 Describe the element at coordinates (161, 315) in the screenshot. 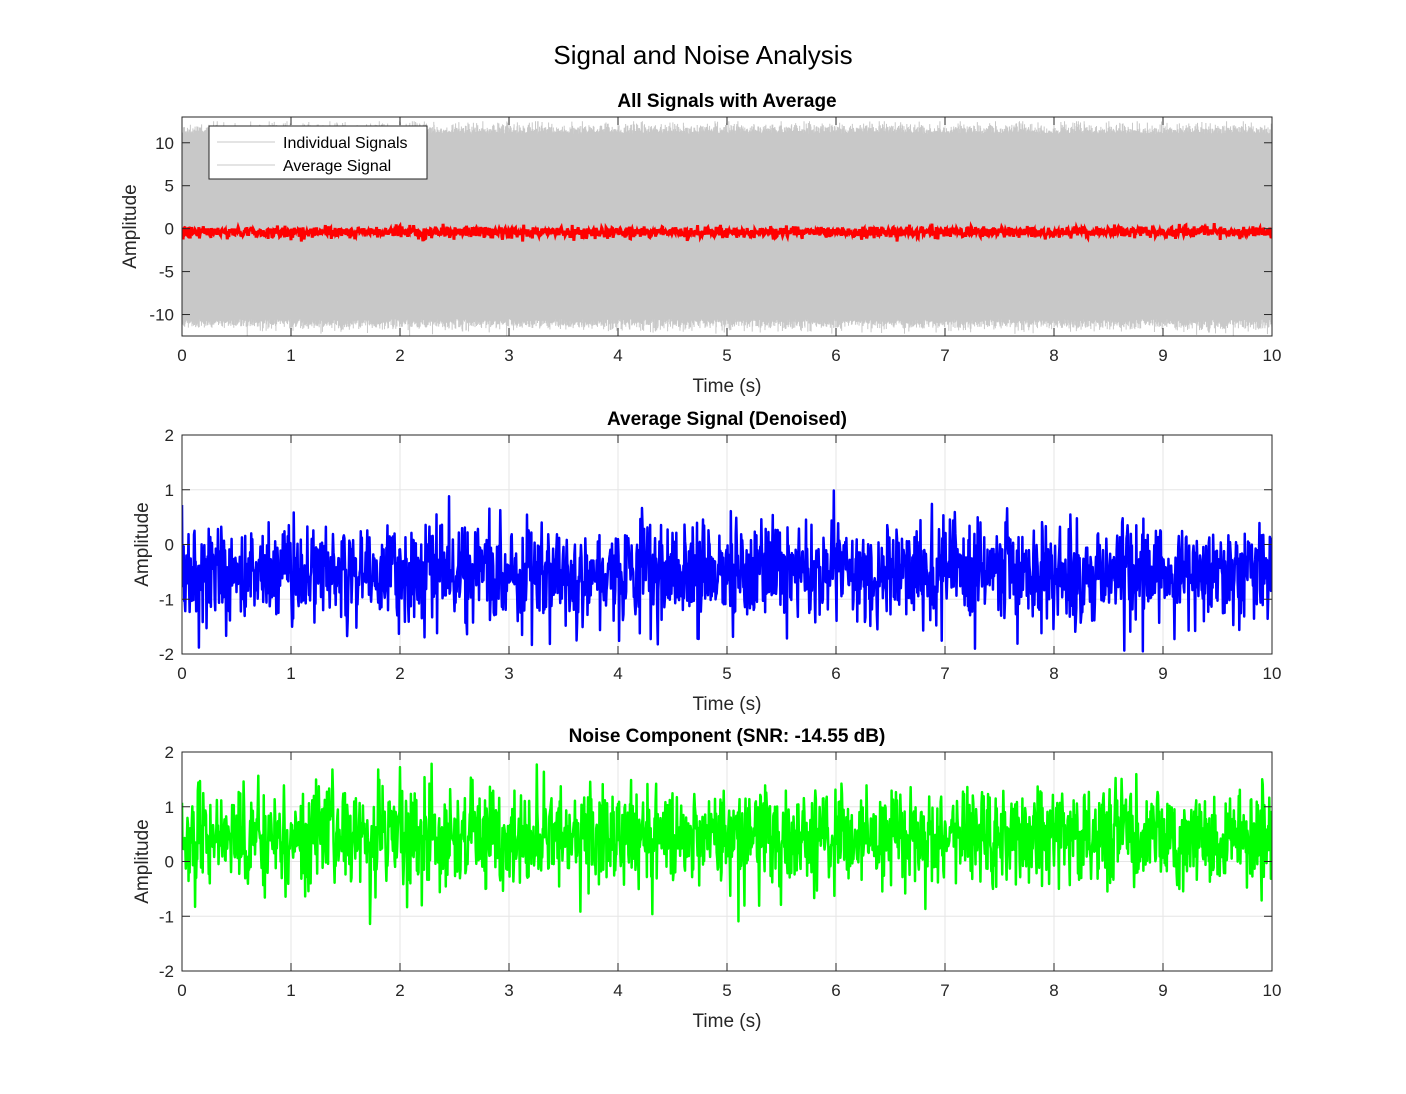

I see `y-tick-label: -10` at that location.